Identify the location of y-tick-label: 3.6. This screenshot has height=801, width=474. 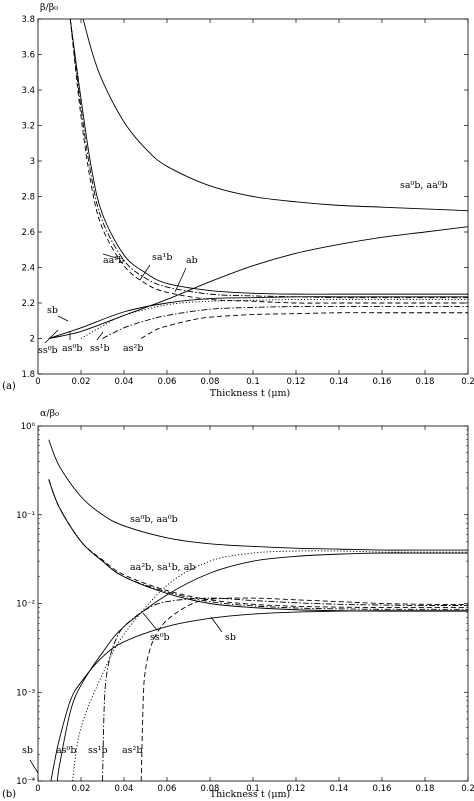
(28, 56).